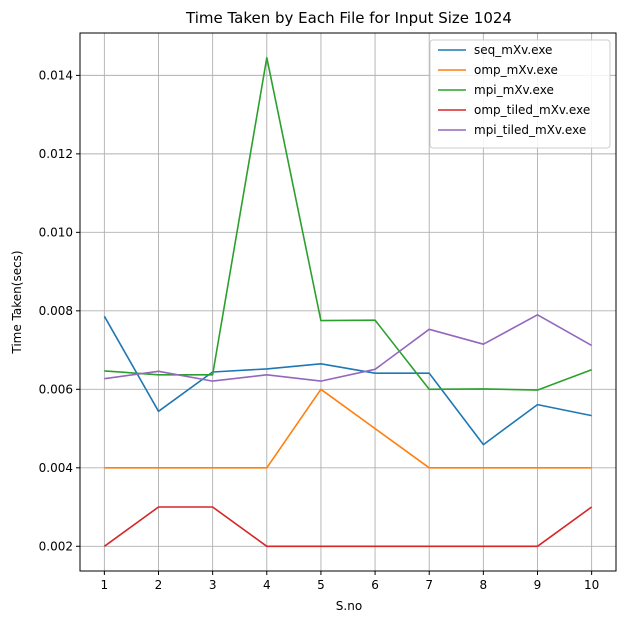  Describe the element at coordinates (105, 585) in the screenshot. I see `x-tick-label: 1` at that location.